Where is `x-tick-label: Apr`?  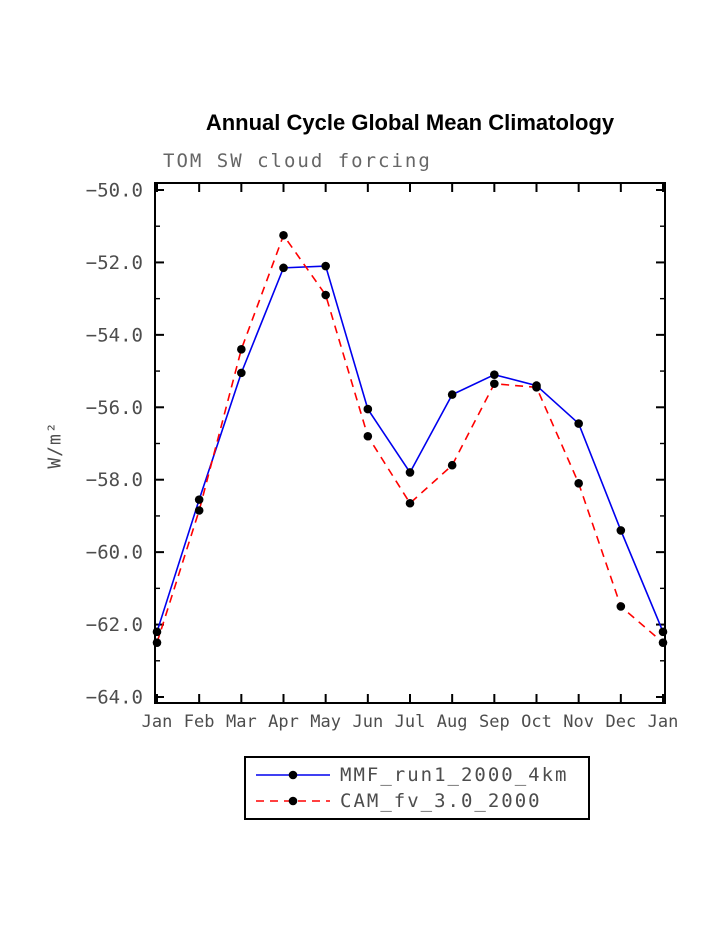 x-tick-label: Apr is located at coordinates (283, 722).